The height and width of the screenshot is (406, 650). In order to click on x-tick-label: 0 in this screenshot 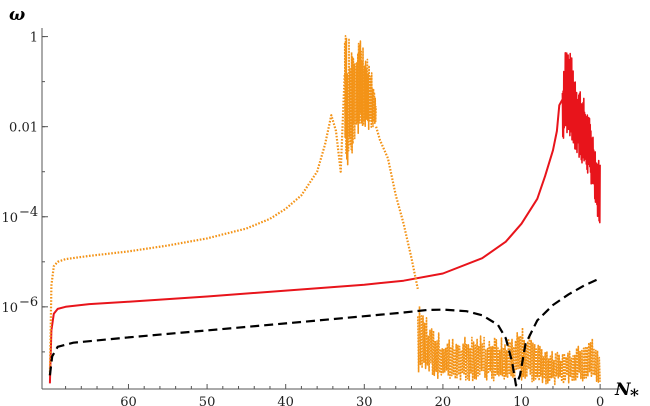, I will do `click(600, 400)`.